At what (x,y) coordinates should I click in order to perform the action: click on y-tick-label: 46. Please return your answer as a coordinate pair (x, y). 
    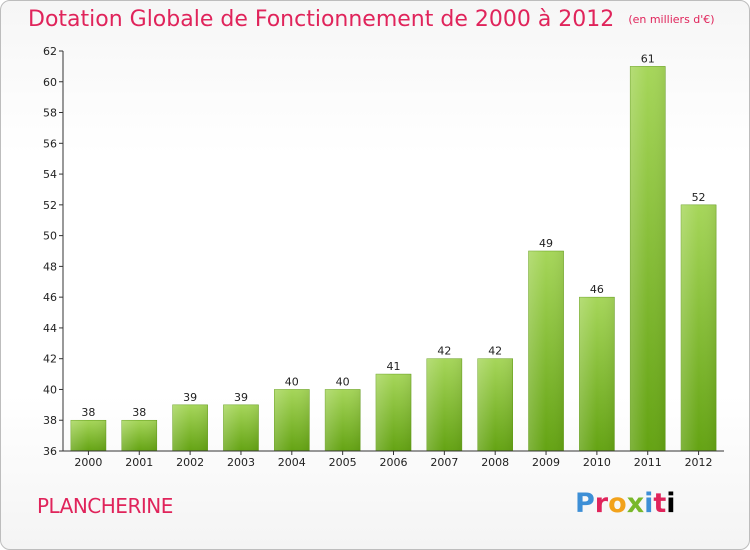
    Looking at the image, I should click on (50, 297).